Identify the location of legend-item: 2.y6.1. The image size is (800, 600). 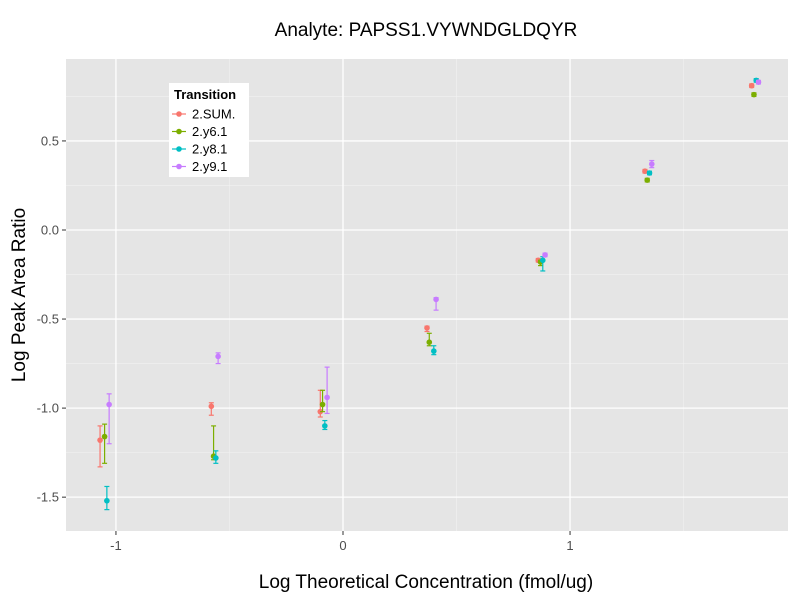
(199, 131).